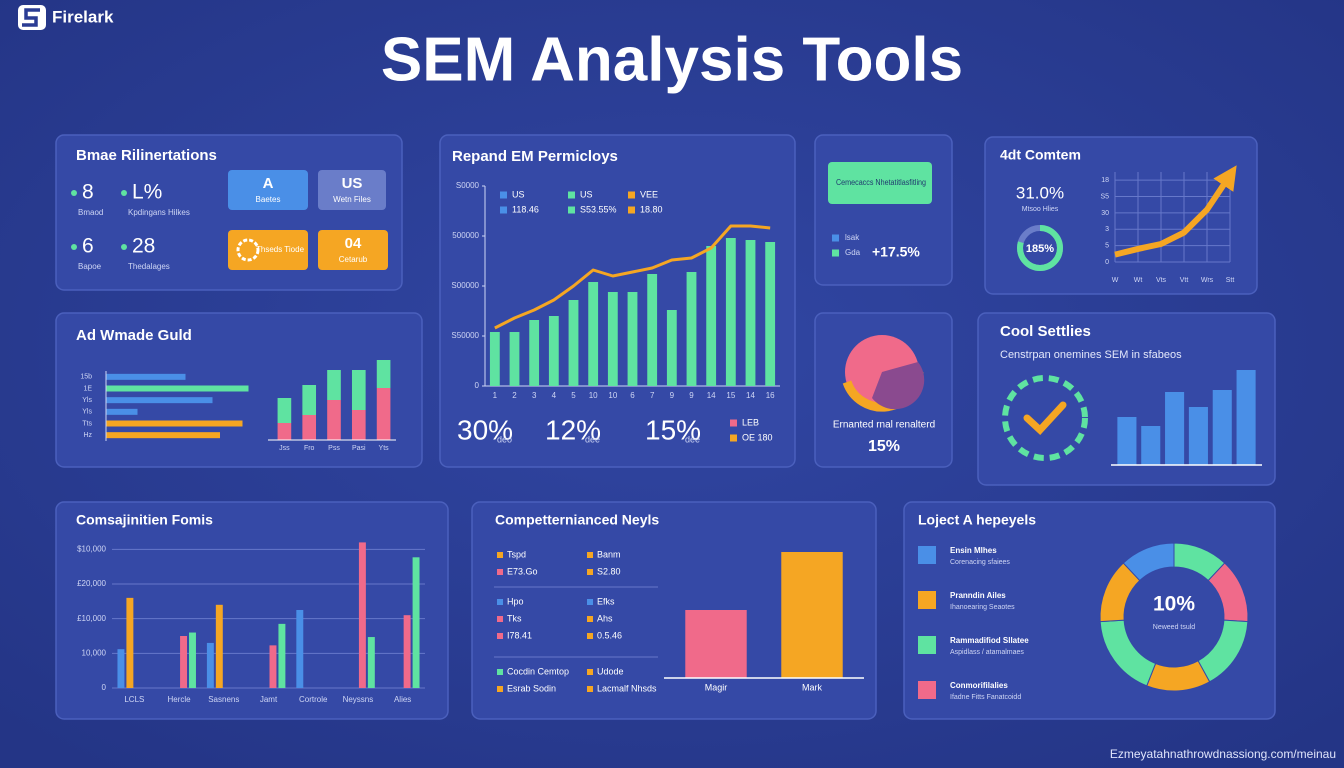 Image resolution: width=1344 pixels, height=768 pixels. Describe the element at coordinates (1091, 355) in the screenshot. I see `panel-subtitle: Censtrpan onemines SEM in sfabeos` at that location.